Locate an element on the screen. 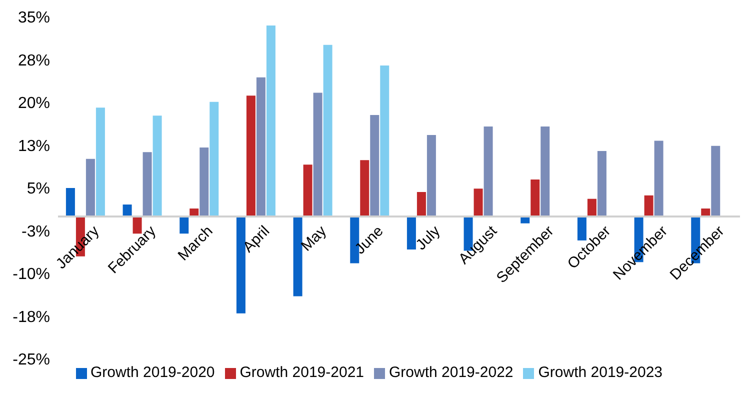  x-tick-label: May is located at coordinates (314, 238).